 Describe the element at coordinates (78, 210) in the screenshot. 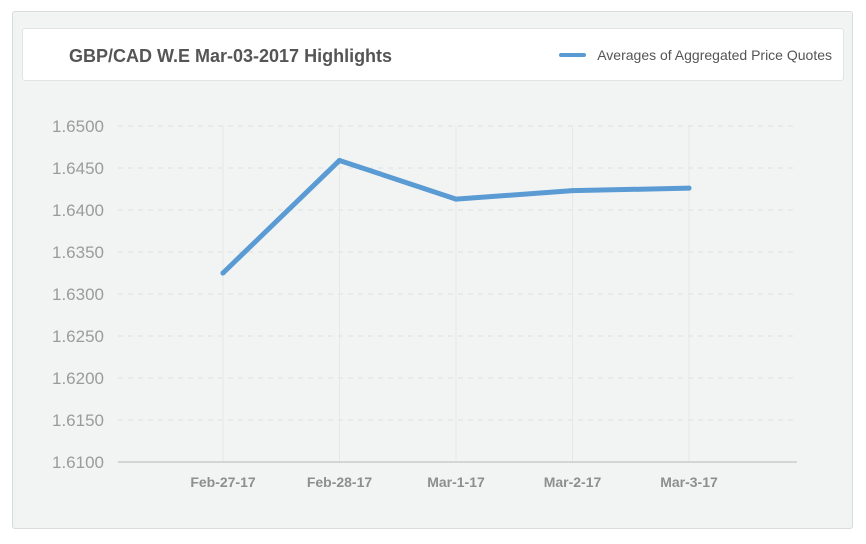

I see `y-tick-label: 1.6400` at that location.